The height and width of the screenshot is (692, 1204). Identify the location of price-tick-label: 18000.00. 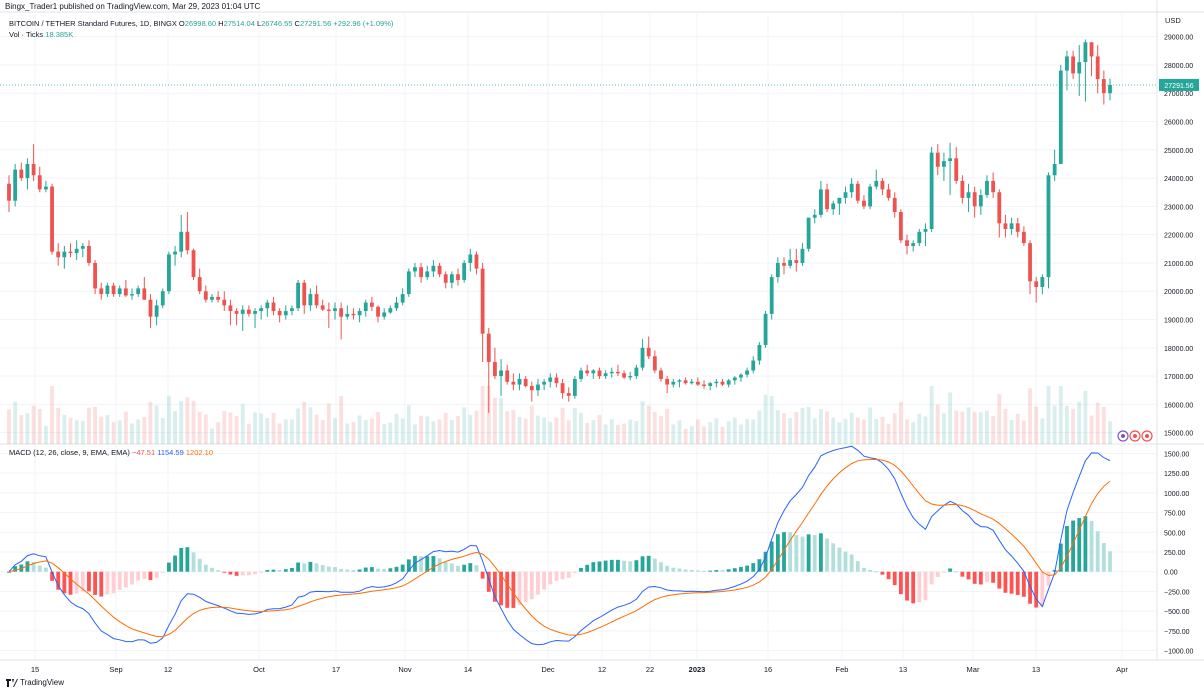
(1178, 349).